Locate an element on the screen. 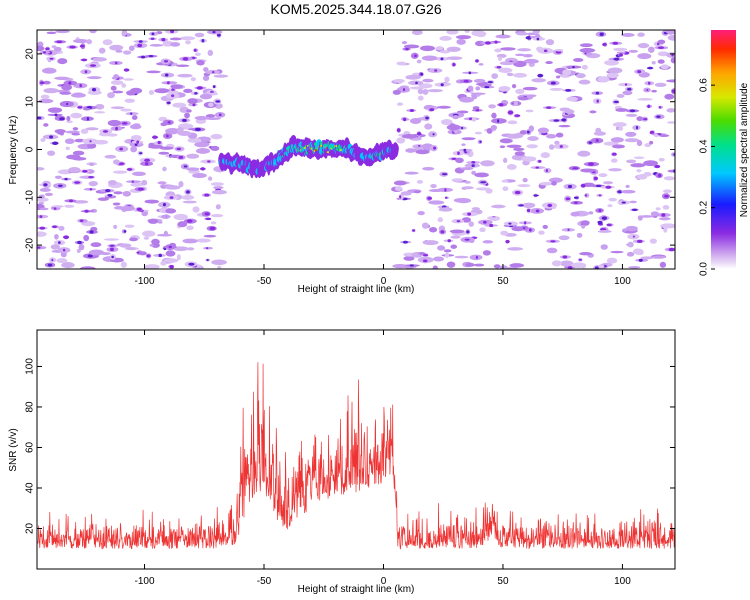  y-tick-label: 60 is located at coordinates (30, 447).